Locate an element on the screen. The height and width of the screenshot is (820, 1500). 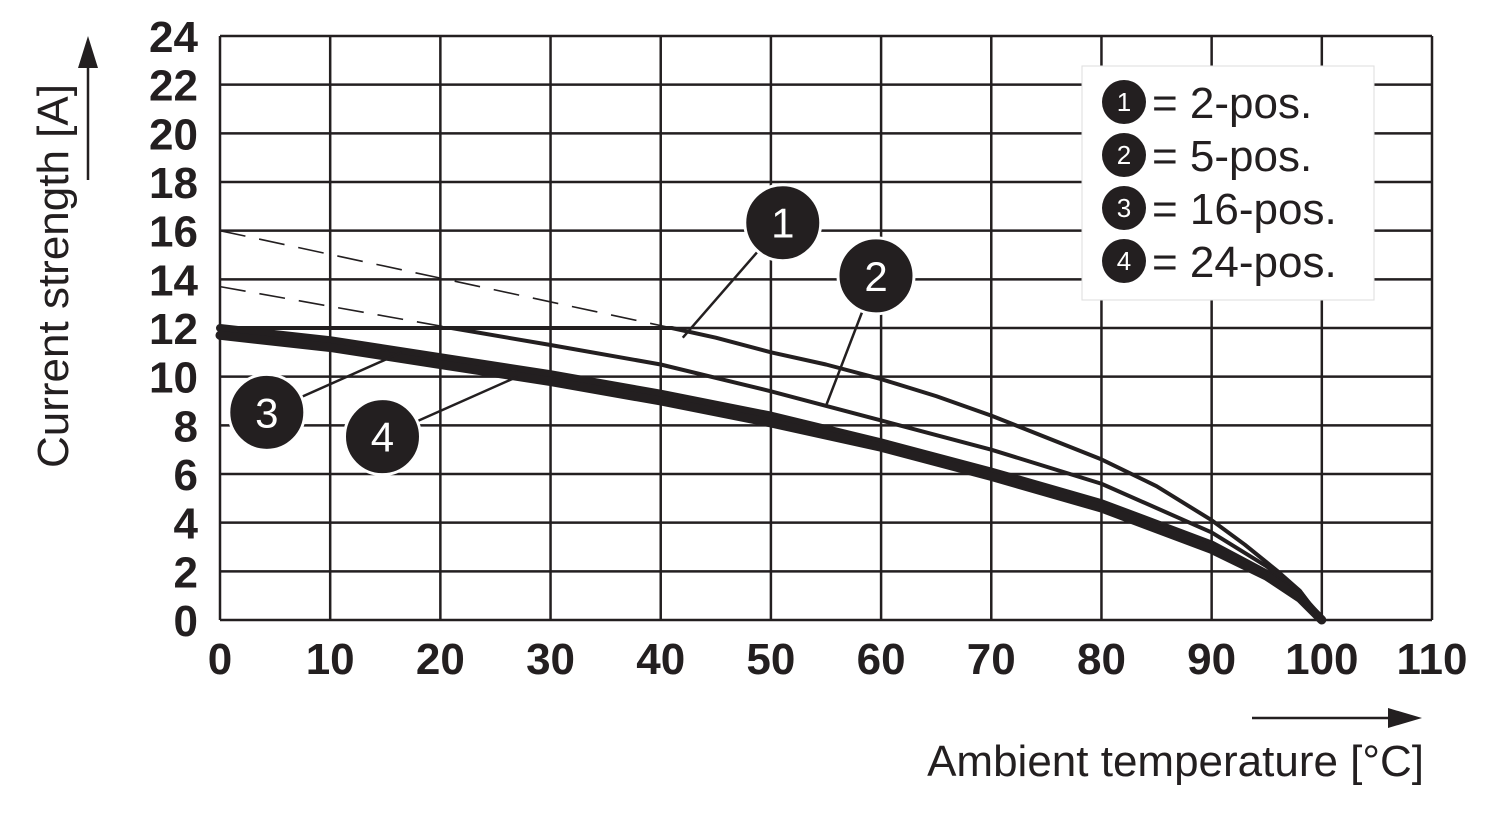
x-tick-label-10: 10 is located at coordinates (330, 659).